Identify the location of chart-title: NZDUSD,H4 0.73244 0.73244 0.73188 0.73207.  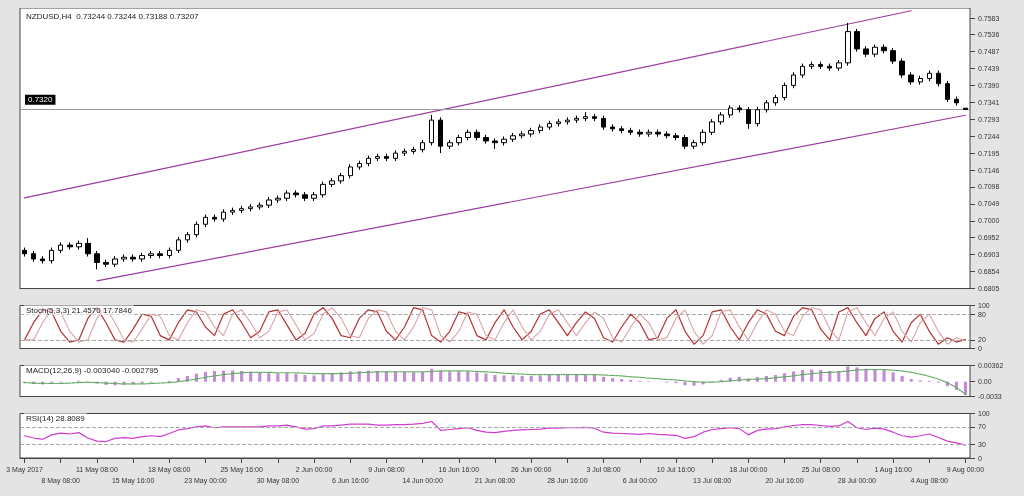
(113, 16).